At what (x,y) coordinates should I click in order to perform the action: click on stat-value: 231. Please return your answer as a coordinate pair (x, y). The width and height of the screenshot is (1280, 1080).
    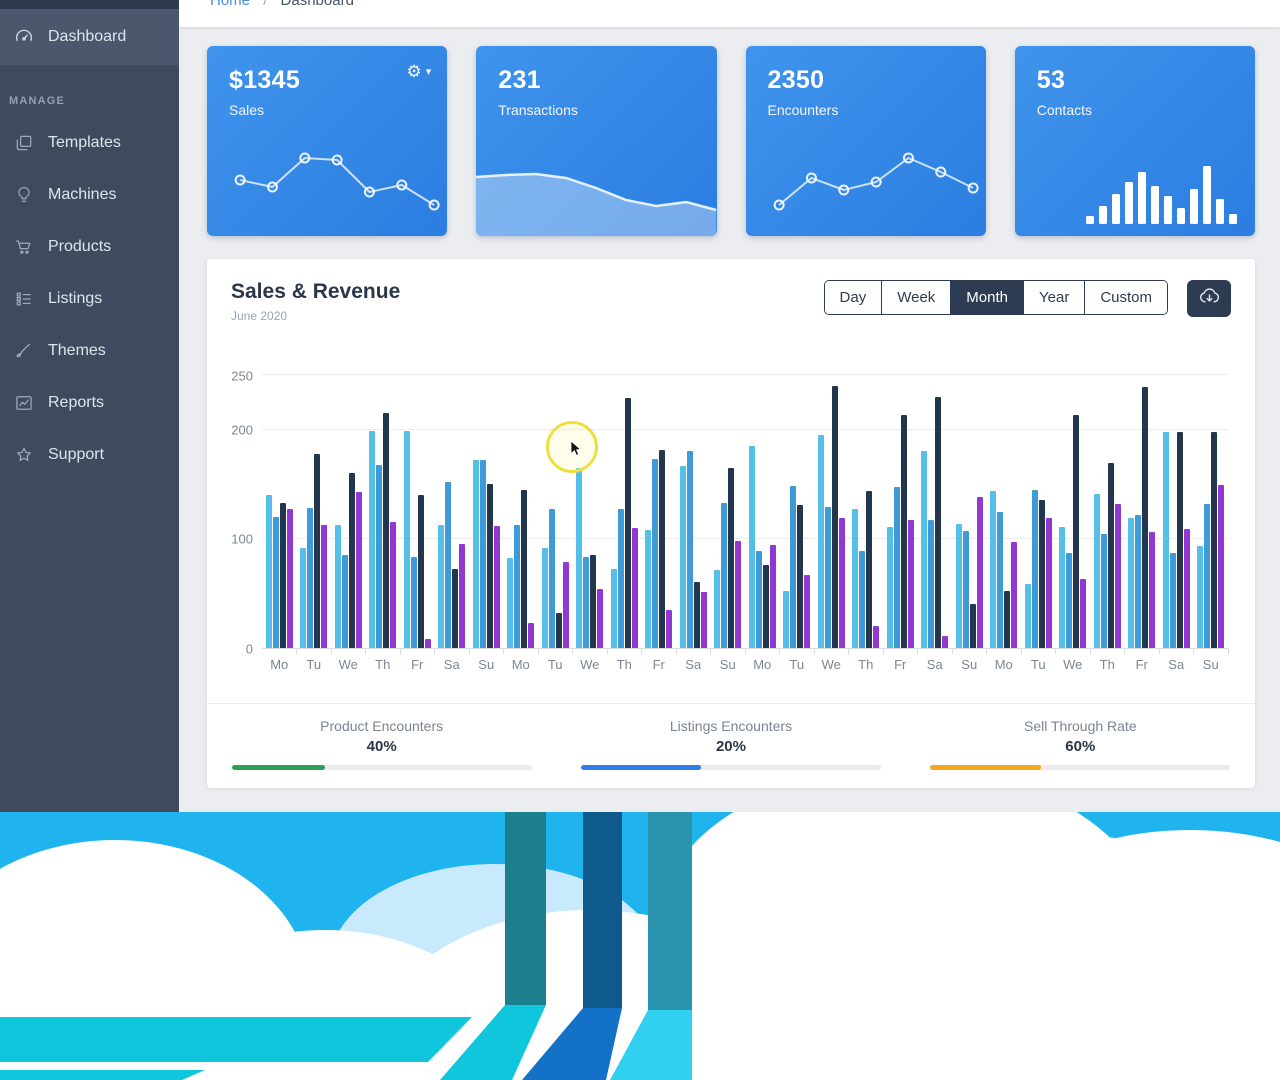
    Looking at the image, I should click on (519, 80).